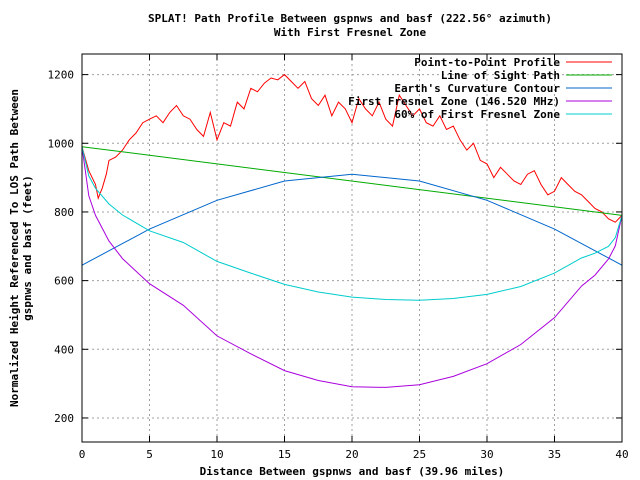 This screenshot has height=480, width=640. Describe the element at coordinates (64, 349) in the screenshot. I see `y-tick-label: 400` at that location.